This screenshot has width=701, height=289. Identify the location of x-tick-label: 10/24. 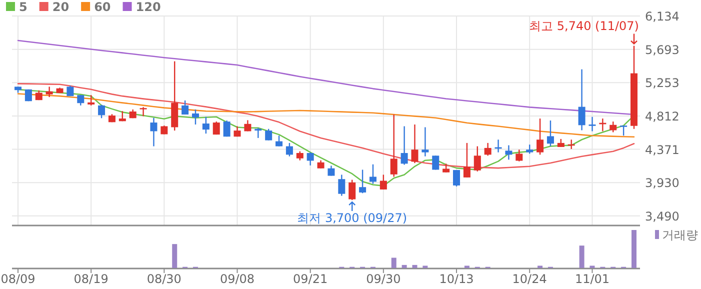
(529, 279).